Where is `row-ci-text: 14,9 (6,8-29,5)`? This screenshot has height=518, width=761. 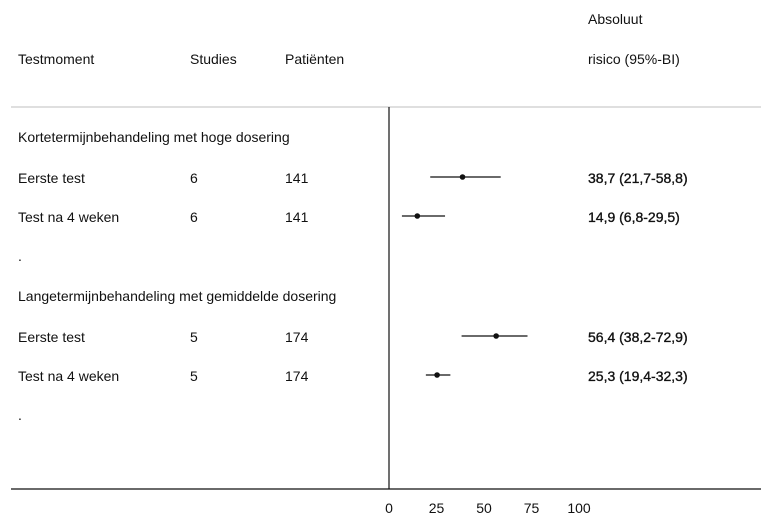
row-ci-text: 14,9 (6,8-29,5) is located at coordinates (634, 217).